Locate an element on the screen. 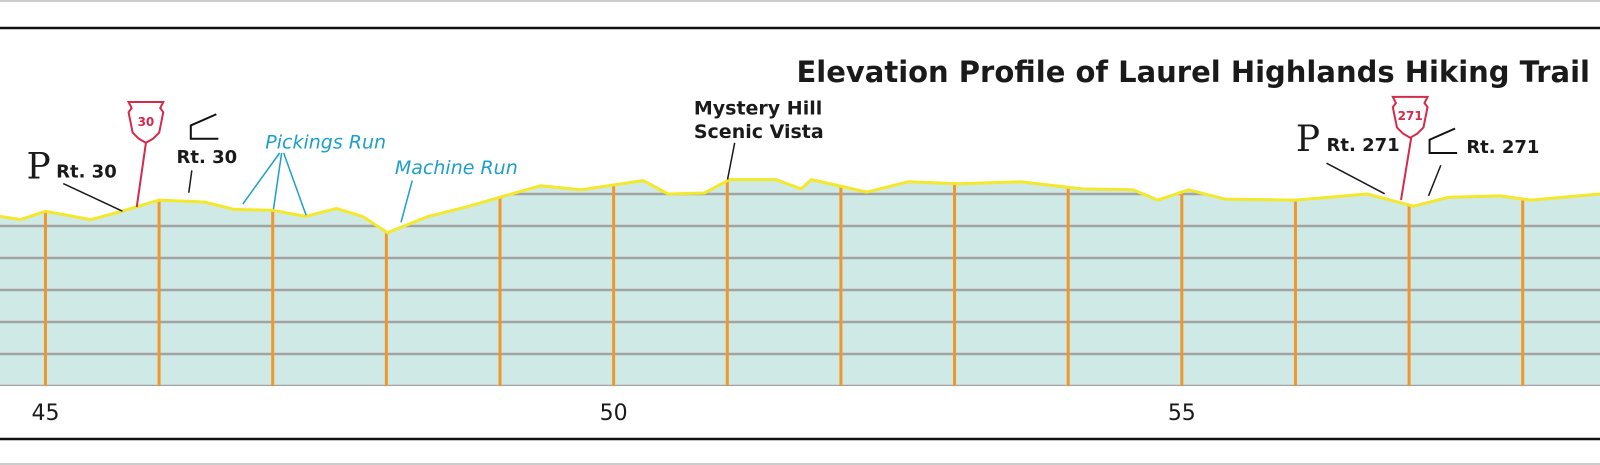  x-tick-label: 50 is located at coordinates (614, 413).